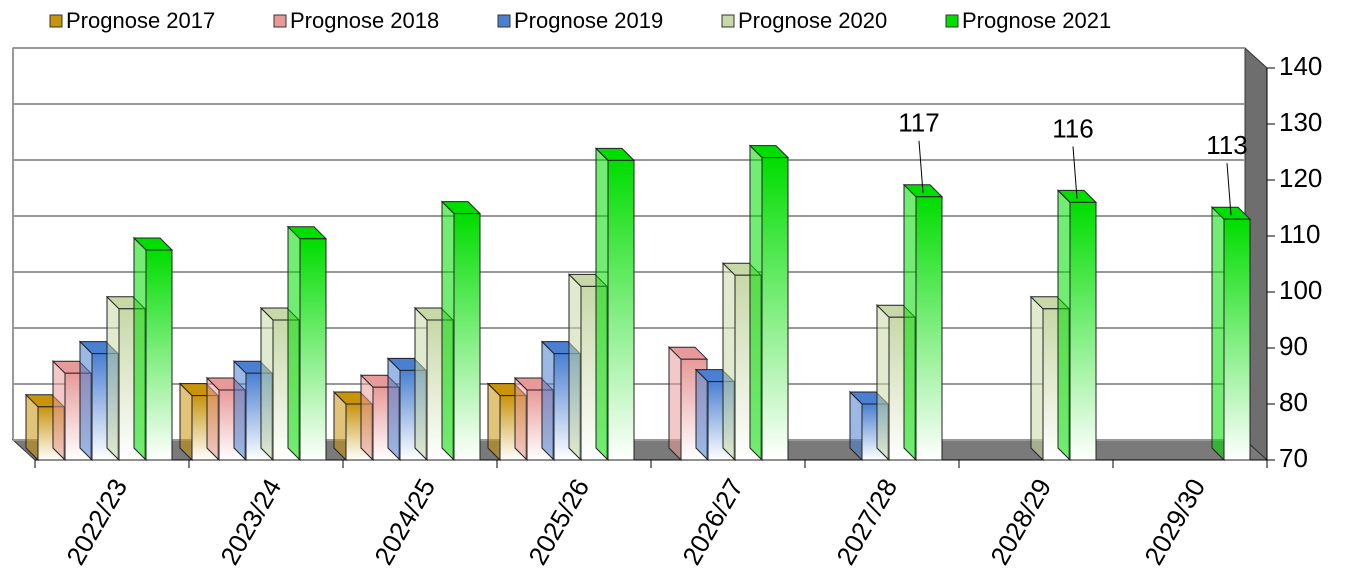 This screenshot has width=1348, height=581. Describe the element at coordinates (1020, 521) in the screenshot. I see `x-tick-label: 2028/29` at that location.